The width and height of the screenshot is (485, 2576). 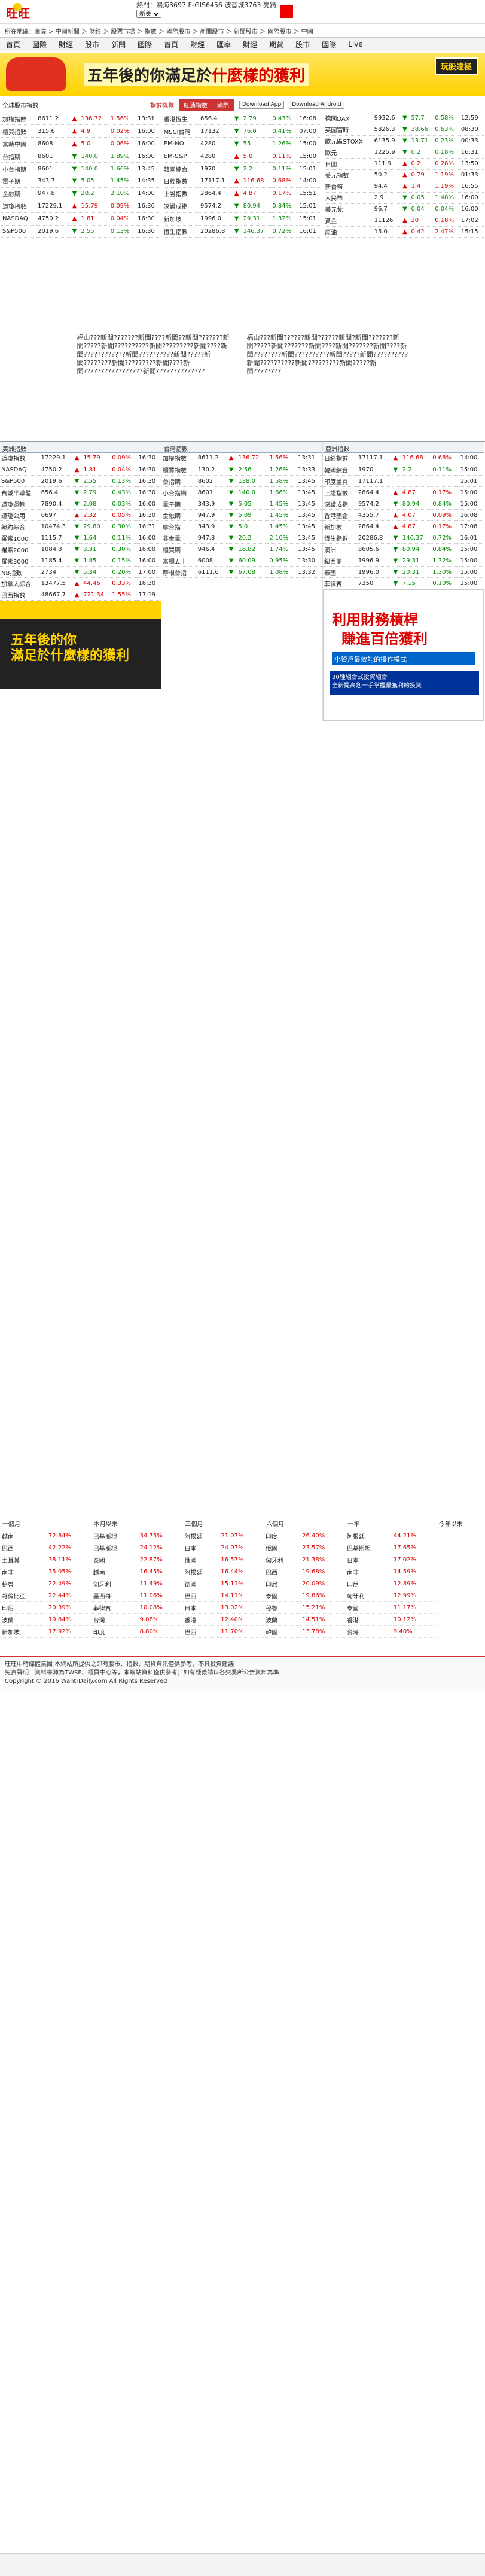 I want to click on quote-row: 道瓊公用 6697 ▲ 2.32 0.05% 16:30, so click(x=80, y=515).